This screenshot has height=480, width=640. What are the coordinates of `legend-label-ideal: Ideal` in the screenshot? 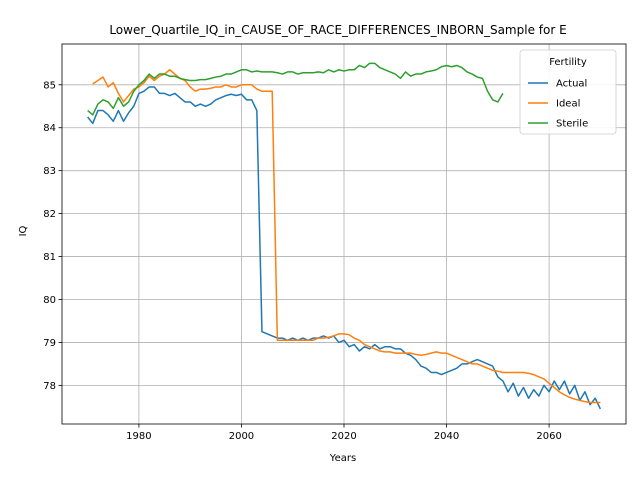 It's located at (568, 104).